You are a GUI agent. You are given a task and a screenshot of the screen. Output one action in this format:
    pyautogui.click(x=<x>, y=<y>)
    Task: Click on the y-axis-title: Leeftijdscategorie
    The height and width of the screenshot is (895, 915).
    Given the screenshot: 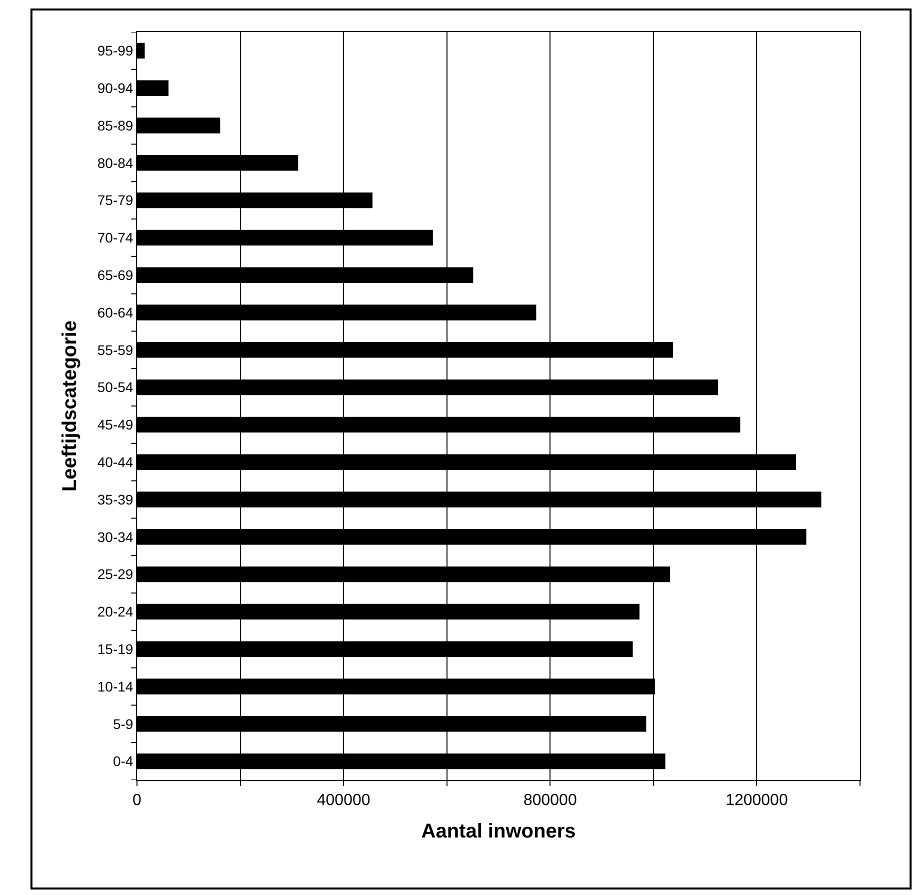 What is the action you would take?
    pyautogui.click(x=69, y=406)
    